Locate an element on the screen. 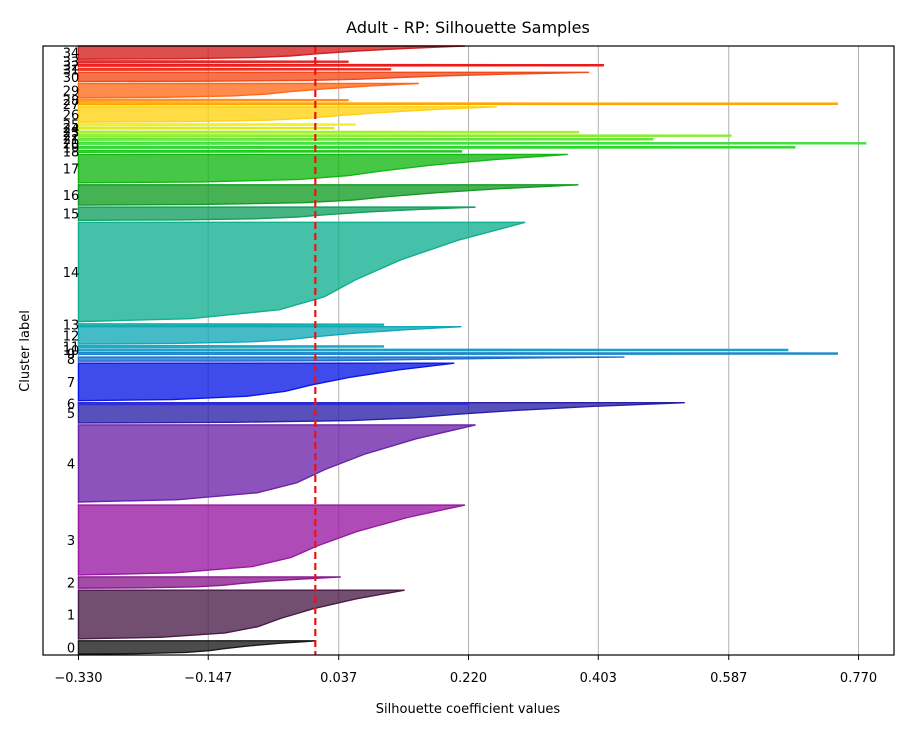  cluster-label-32: 32 is located at coordinates (71, 66).